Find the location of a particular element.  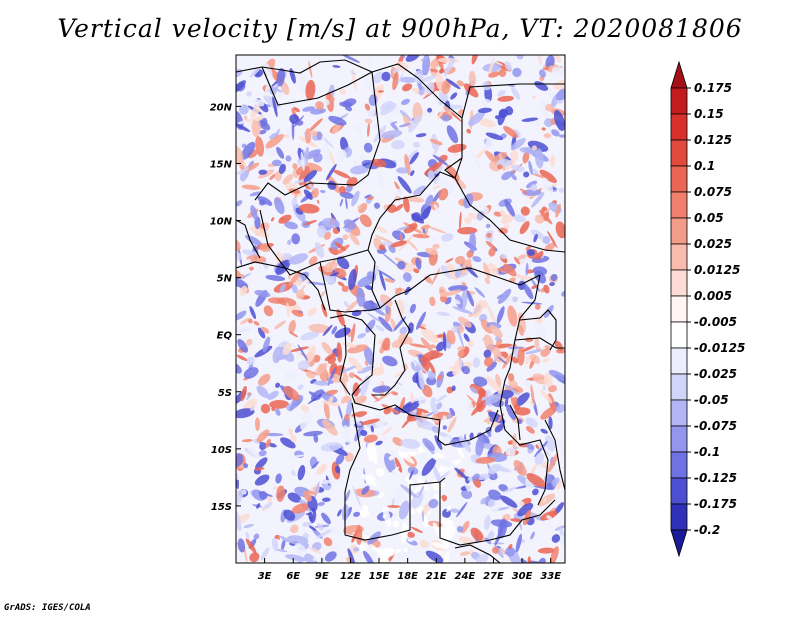

colorbar-label: -0.125 is located at coordinates (715, 478).